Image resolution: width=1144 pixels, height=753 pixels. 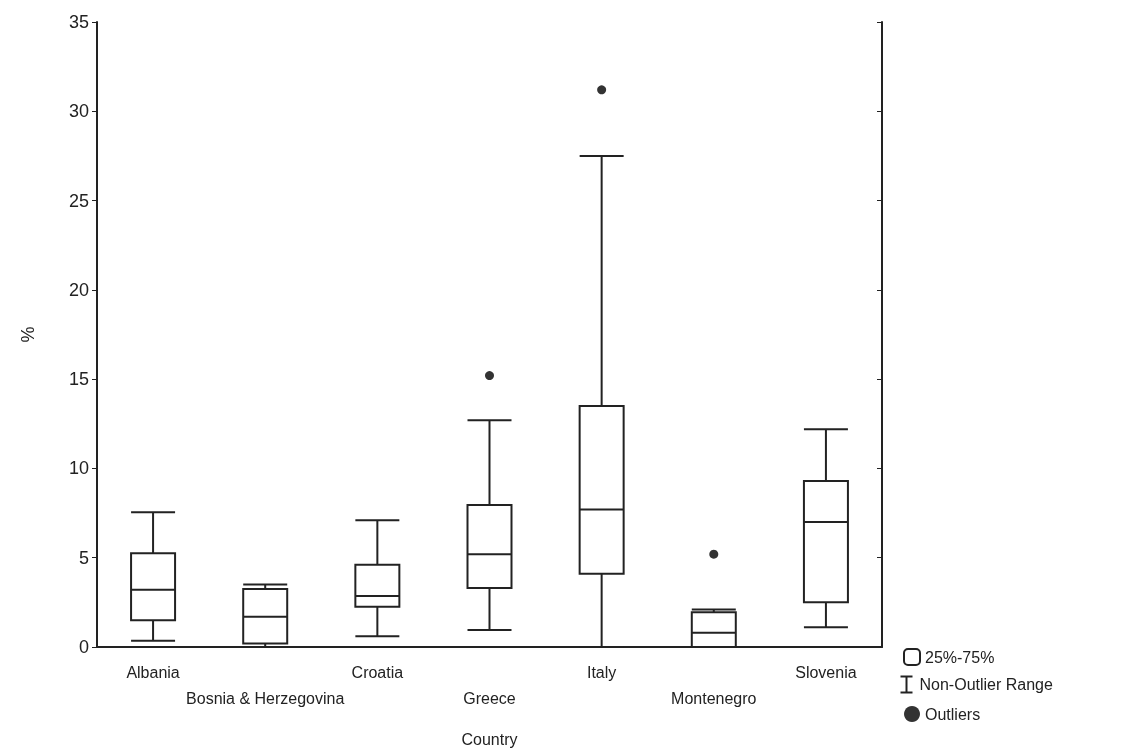 What do you see at coordinates (489, 739) in the screenshot?
I see `x-axis-title: Country` at bounding box center [489, 739].